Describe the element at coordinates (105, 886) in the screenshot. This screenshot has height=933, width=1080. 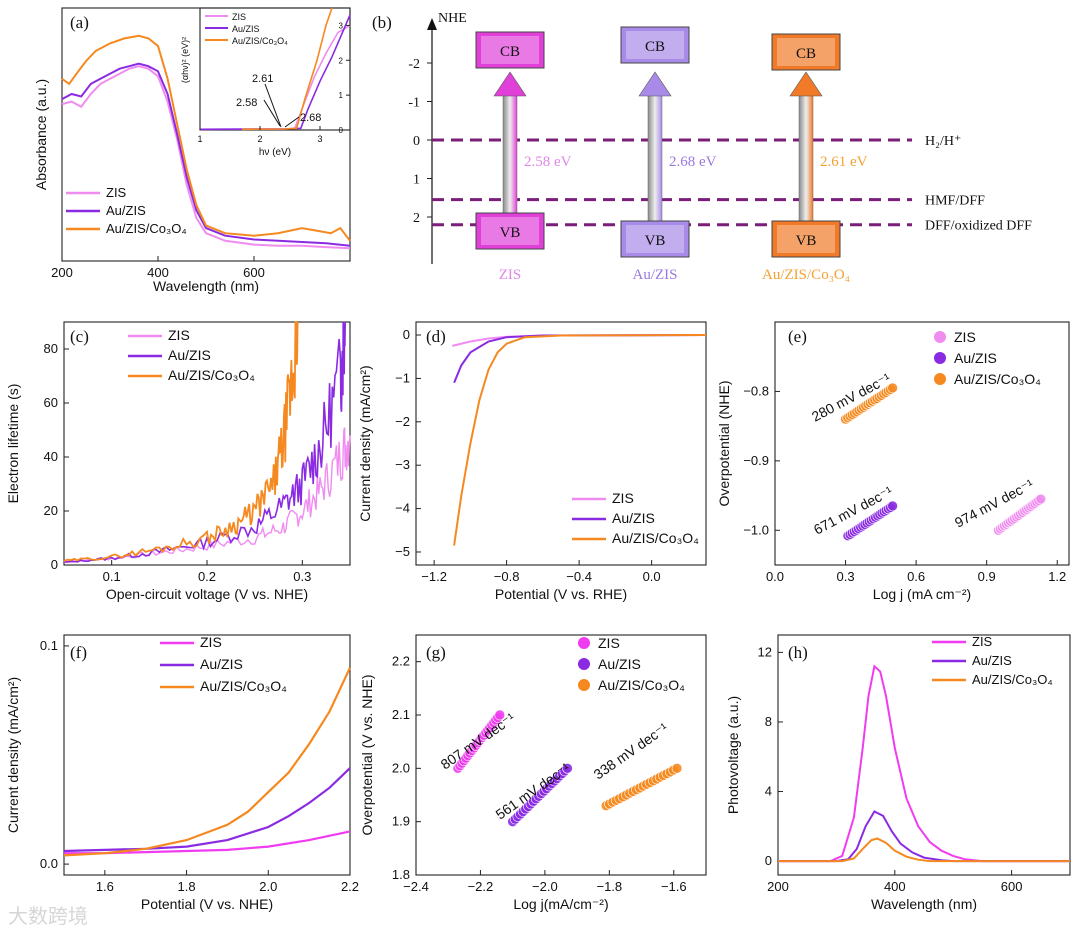
I see `x-tick-label: 1.6` at that location.